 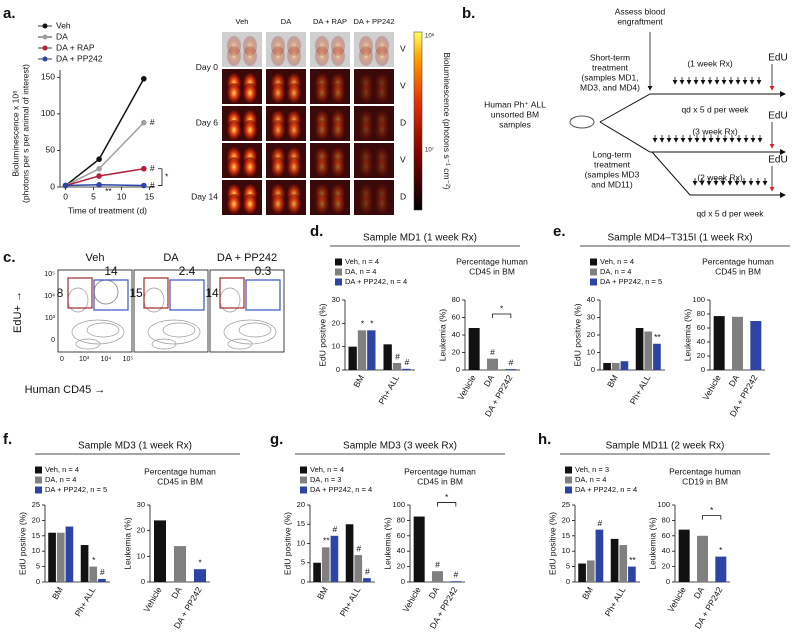 What do you see at coordinates (710, 63) in the screenshot?
I see `arm-label: (1 week Rx)` at bounding box center [710, 63].